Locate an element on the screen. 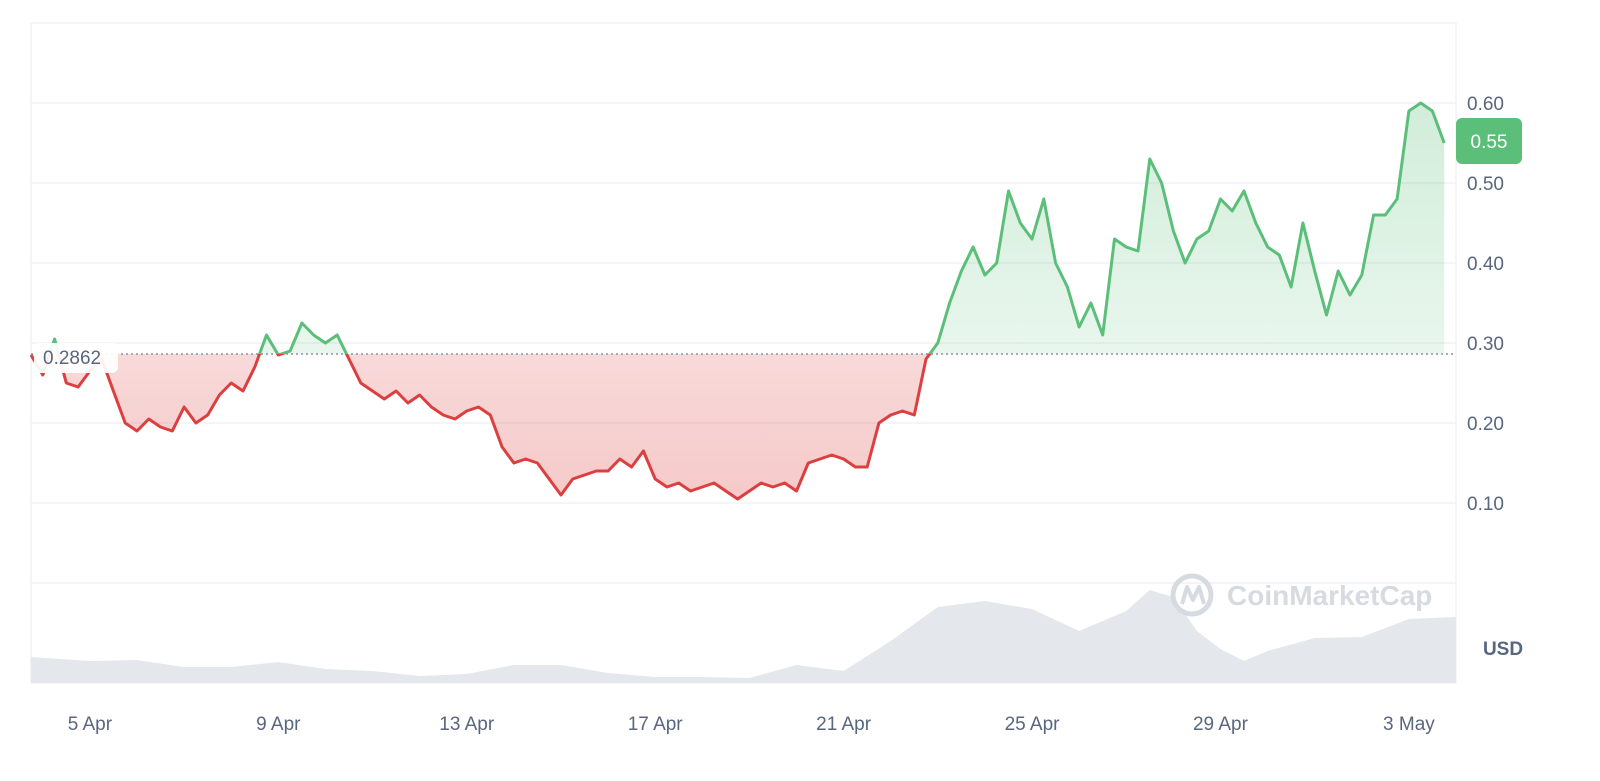 The height and width of the screenshot is (781, 1600). reference-price-label: 0.2862 is located at coordinates (72, 358).